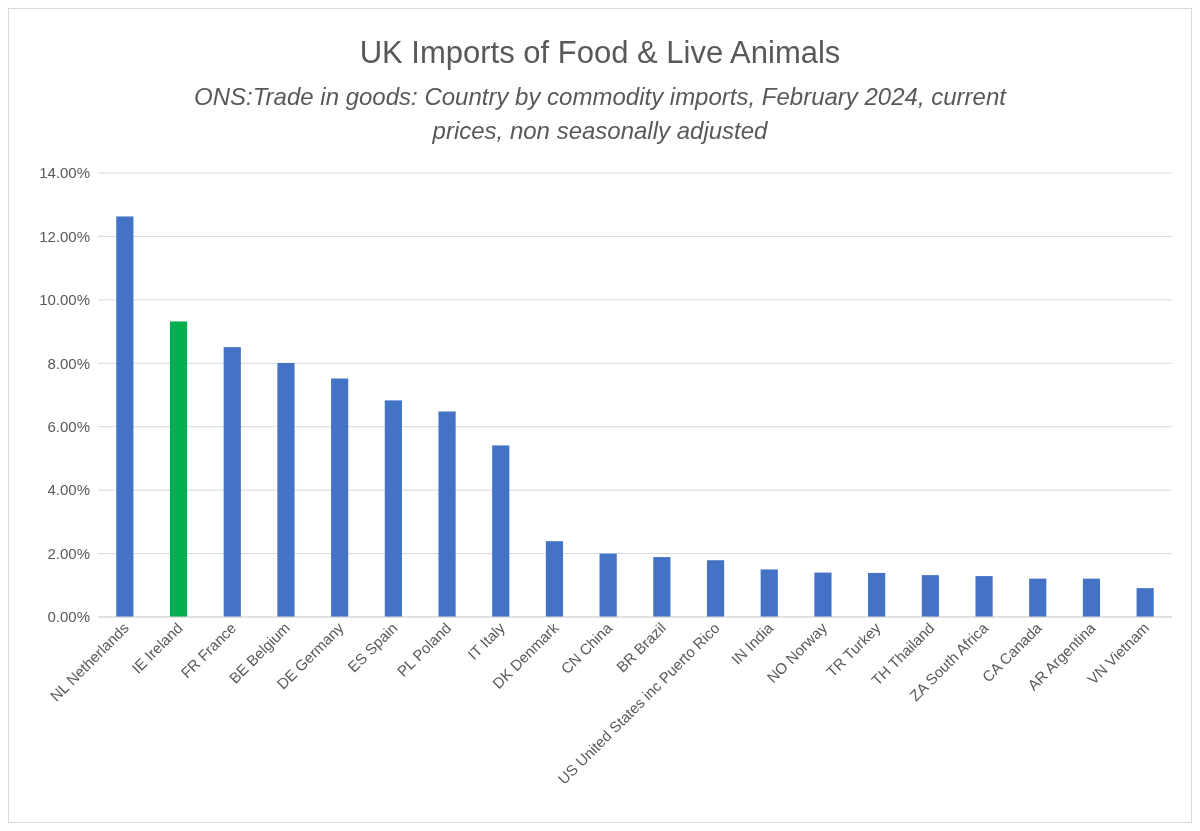 The image size is (1200, 831). Describe the element at coordinates (68, 490) in the screenshot. I see `y-tick-label: 4.00%` at that location.